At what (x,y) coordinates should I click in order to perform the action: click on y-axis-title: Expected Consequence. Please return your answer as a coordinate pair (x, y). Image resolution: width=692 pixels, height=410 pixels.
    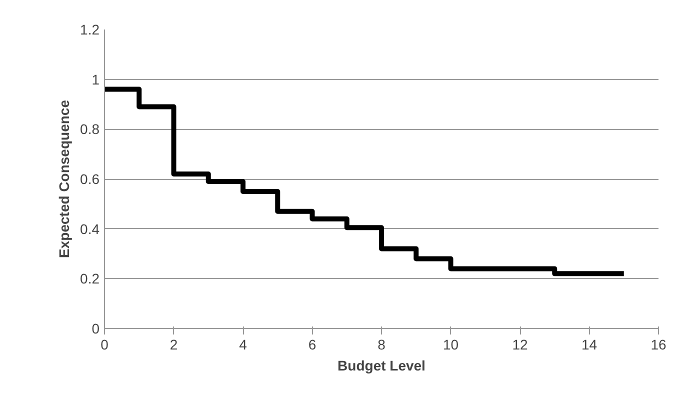
    Looking at the image, I should click on (64, 179).